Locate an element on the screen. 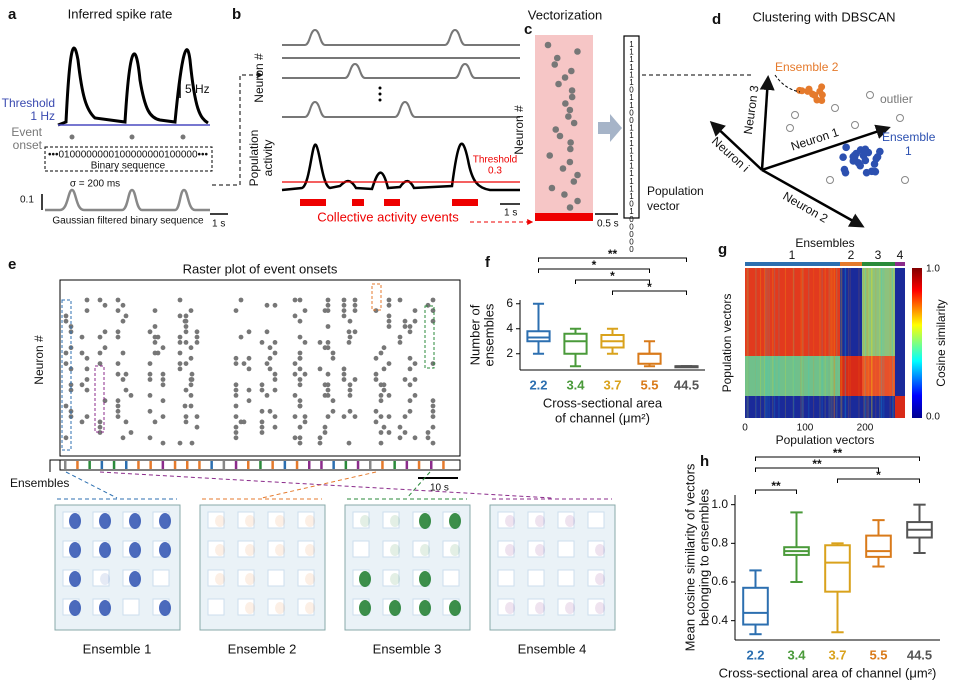  label: Threshold is located at coordinates (495, 160).